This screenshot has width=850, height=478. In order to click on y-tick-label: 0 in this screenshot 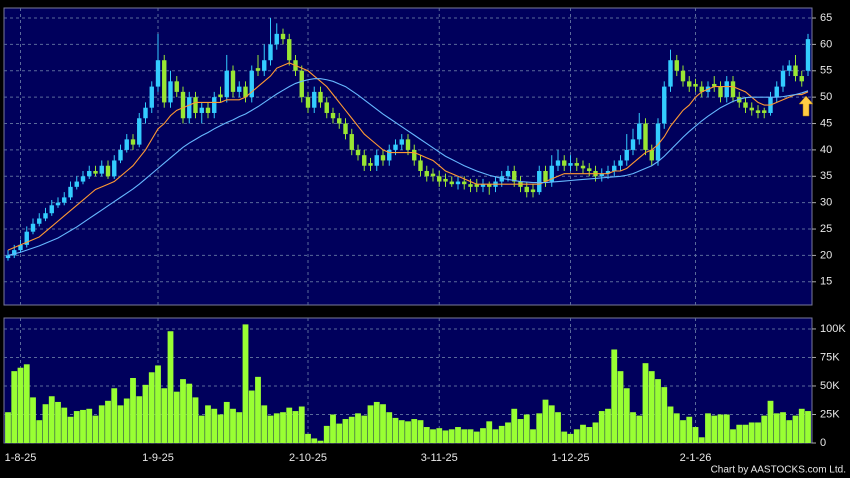, I will do `click(823, 443)`.